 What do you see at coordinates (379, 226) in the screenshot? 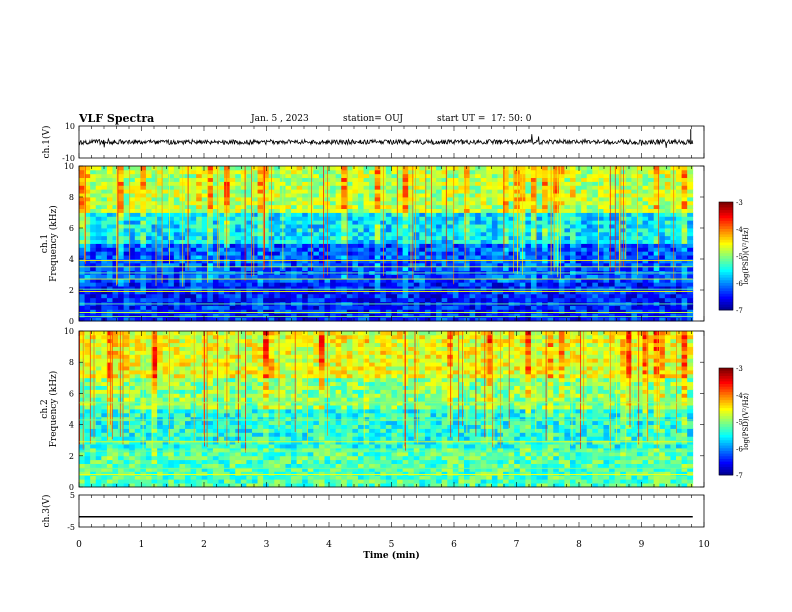
I see `spectrogram-streaks` at bounding box center [379, 226].